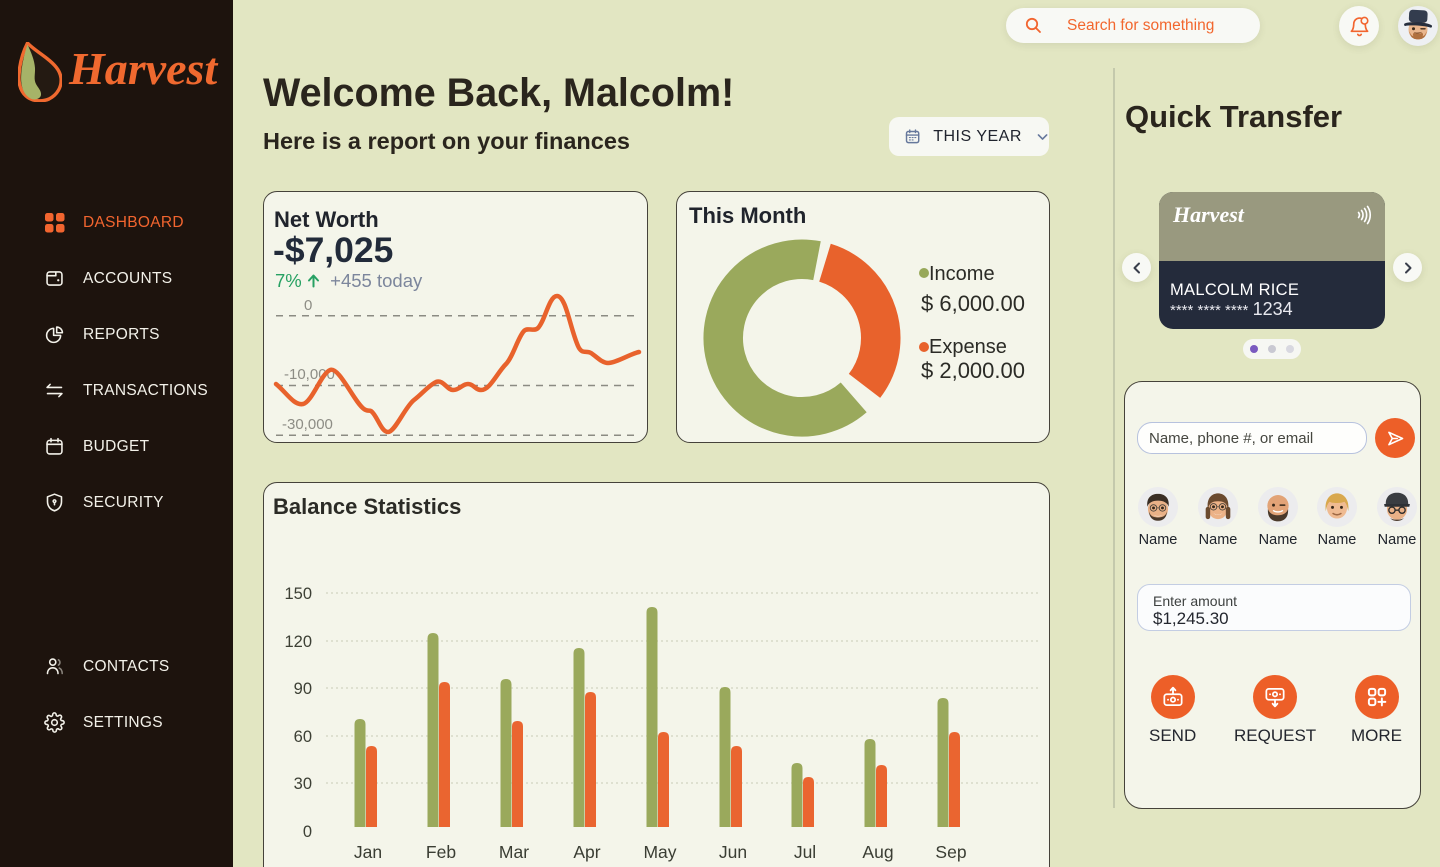 Image resolution: width=1440 pixels, height=867 pixels. I want to click on svg-text: May, so click(659, 852).